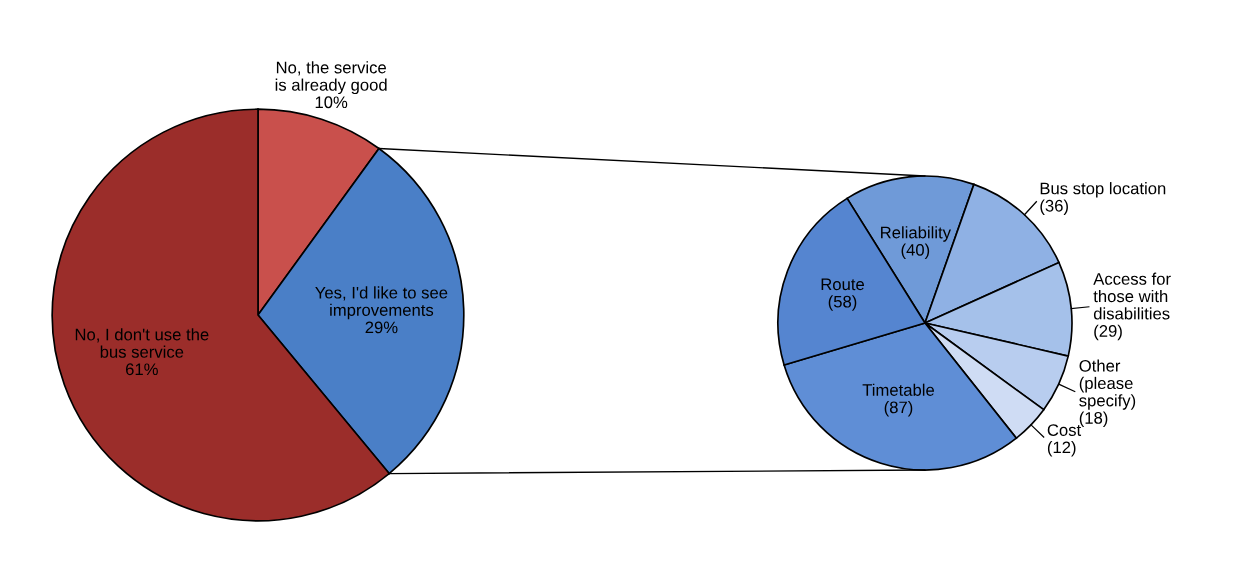  What do you see at coordinates (381, 303) in the screenshot?
I see `slice-label: Yes, I'd like to see improvements` at bounding box center [381, 303].